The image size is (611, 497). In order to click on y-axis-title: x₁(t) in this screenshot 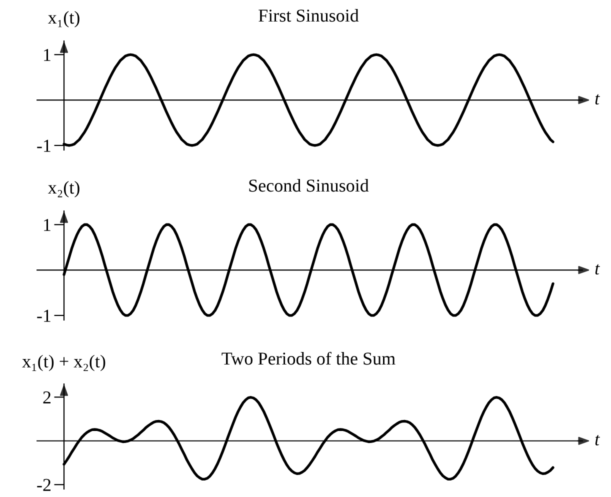, I will do `click(64, 19)`.